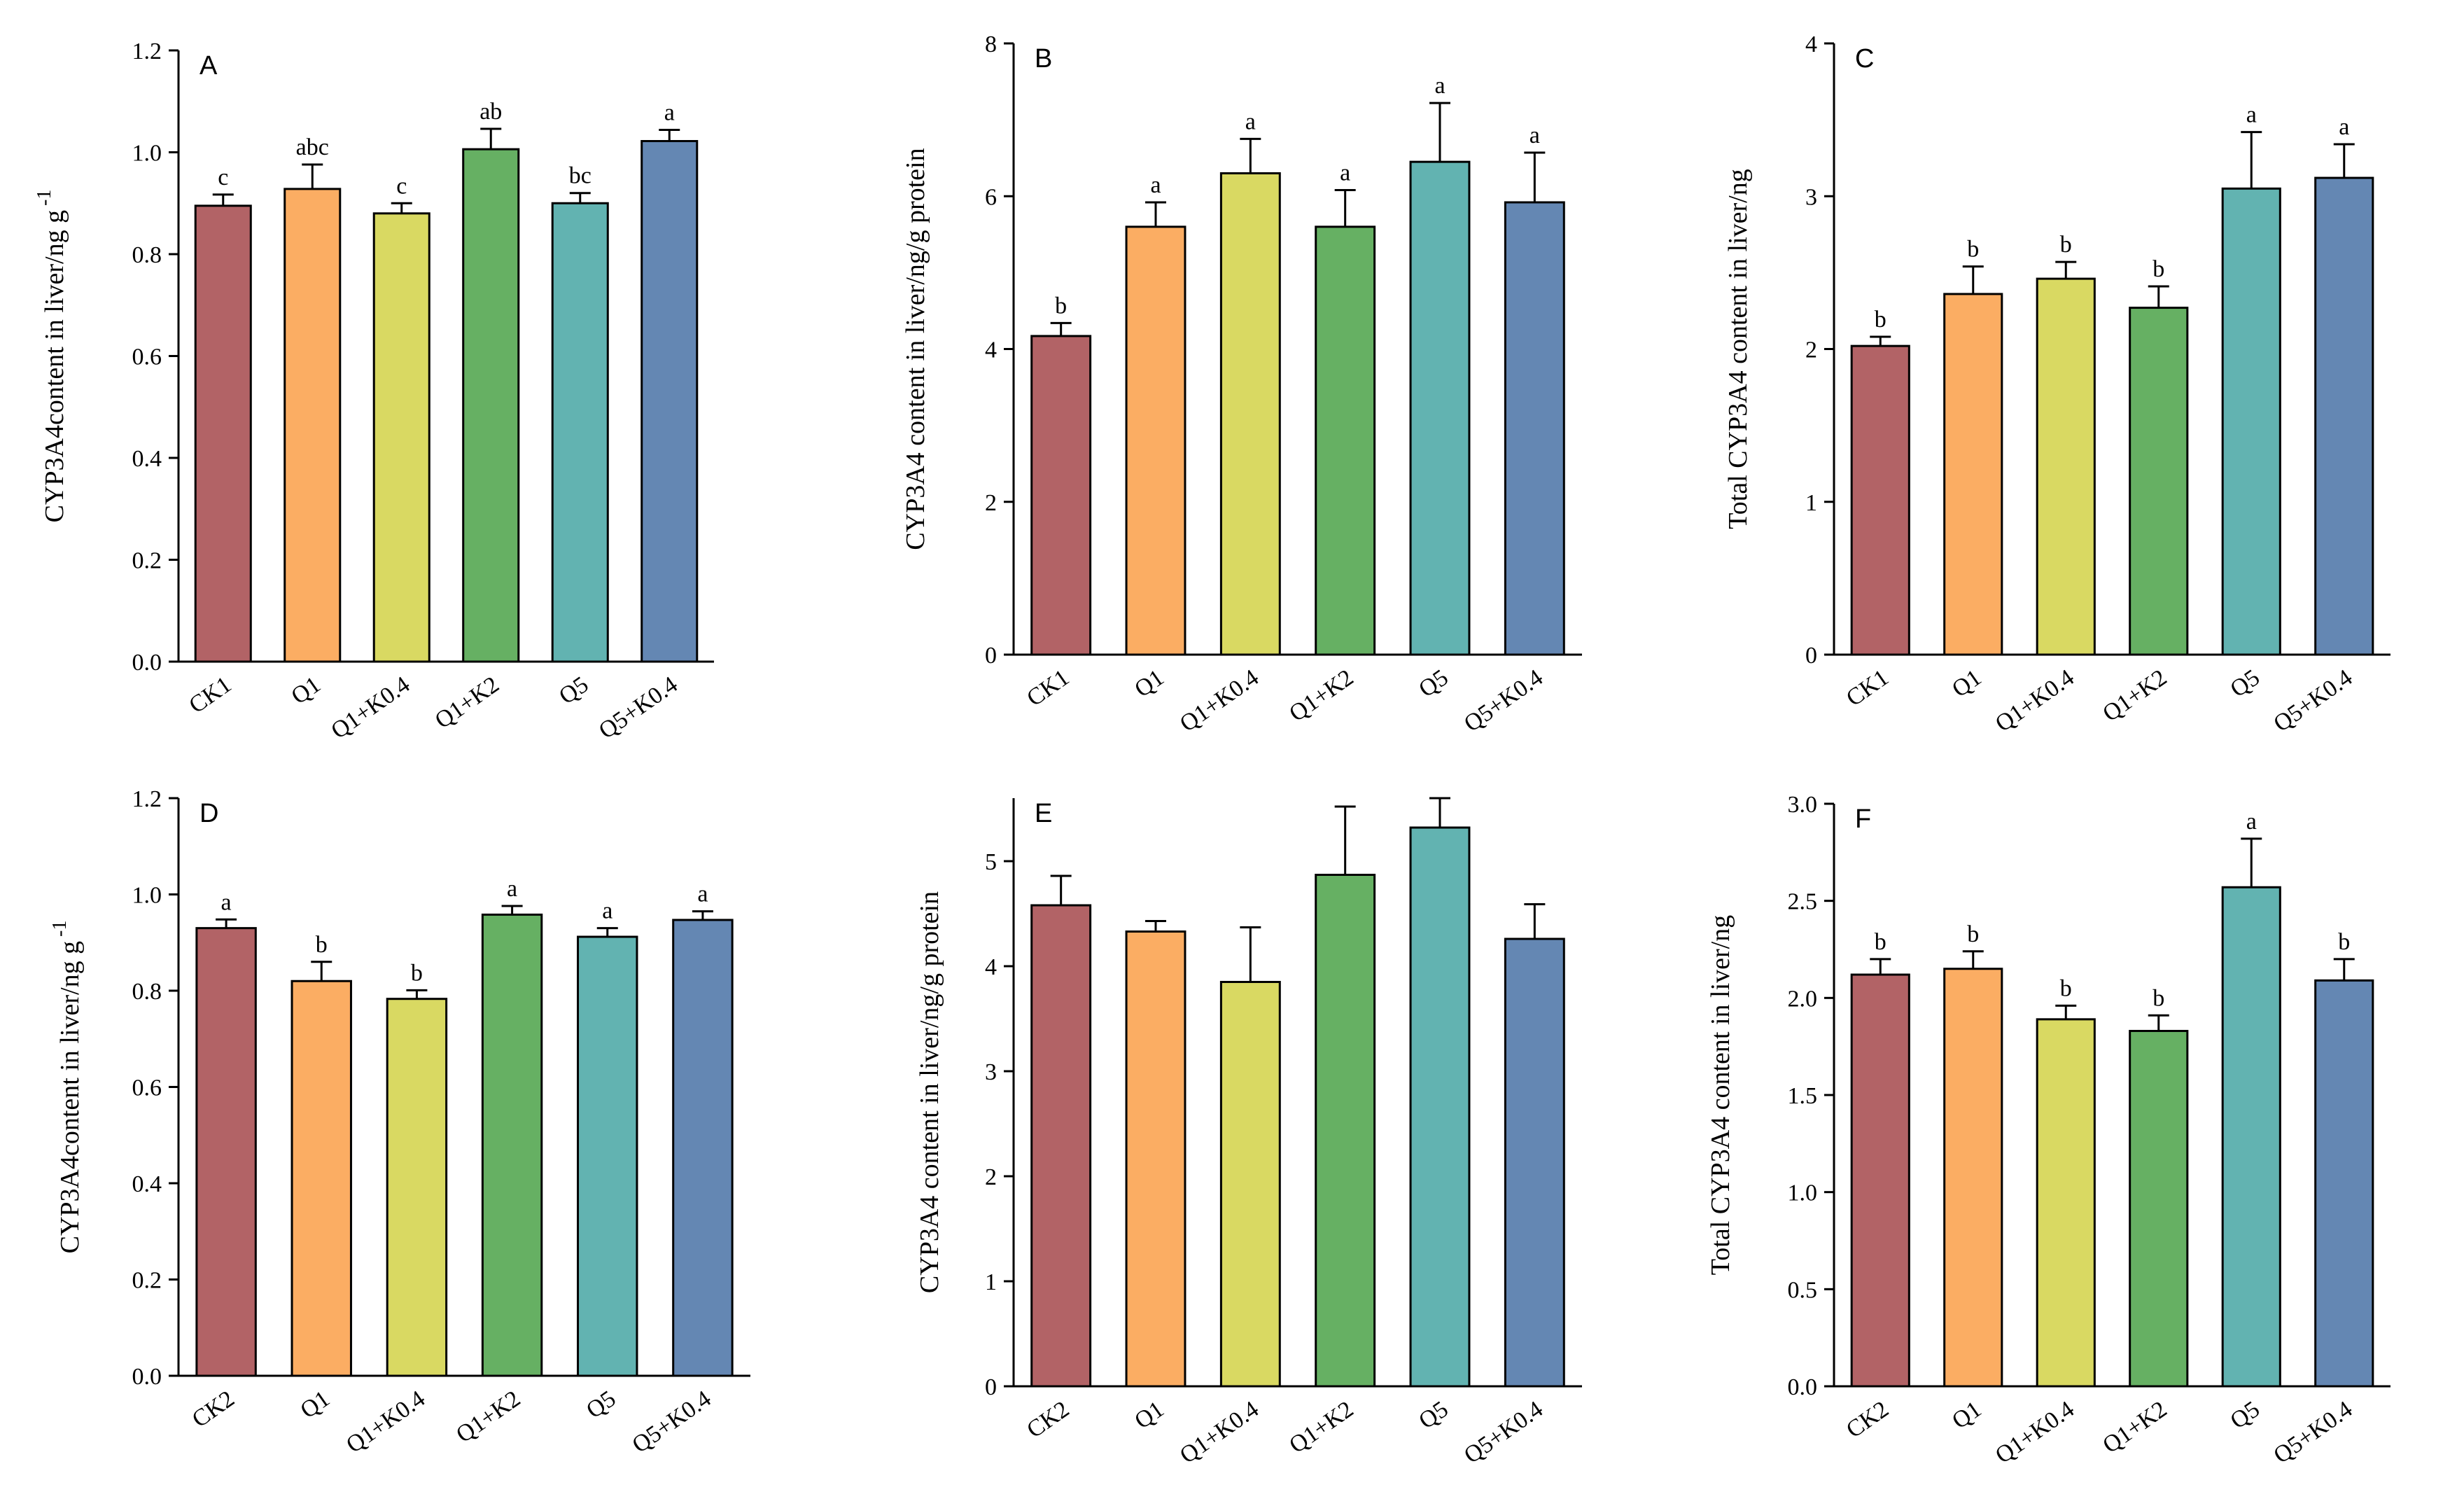  What do you see at coordinates (312, 147) in the screenshot?
I see `significance-label: abc` at bounding box center [312, 147].